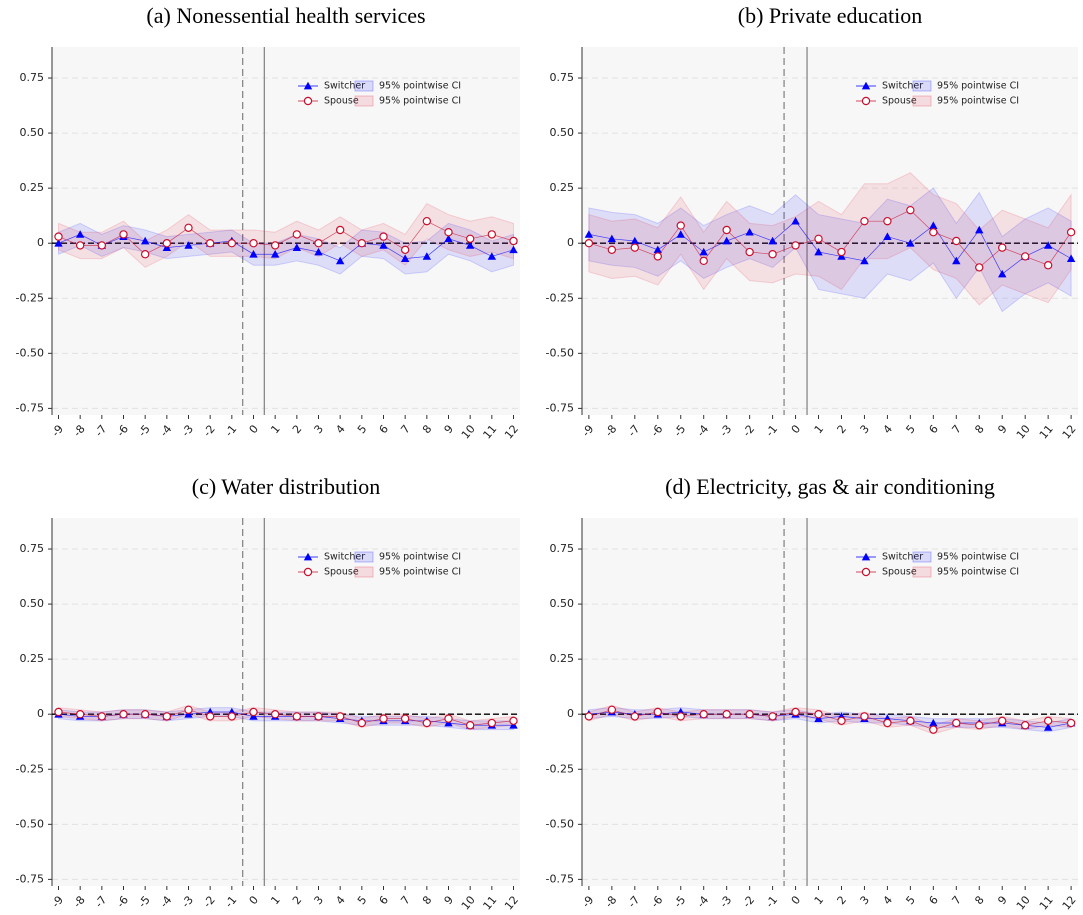 The height and width of the screenshot is (915, 1083). What do you see at coordinates (1069, 903) in the screenshot?
I see `x-tick-label: 12` at bounding box center [1069, 903].